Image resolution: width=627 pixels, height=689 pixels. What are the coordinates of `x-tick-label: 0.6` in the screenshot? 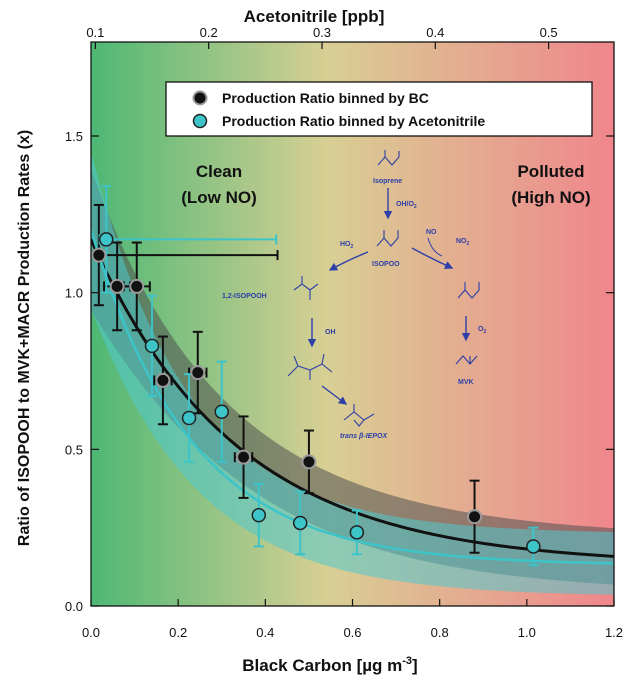 It's located at (352, 632).